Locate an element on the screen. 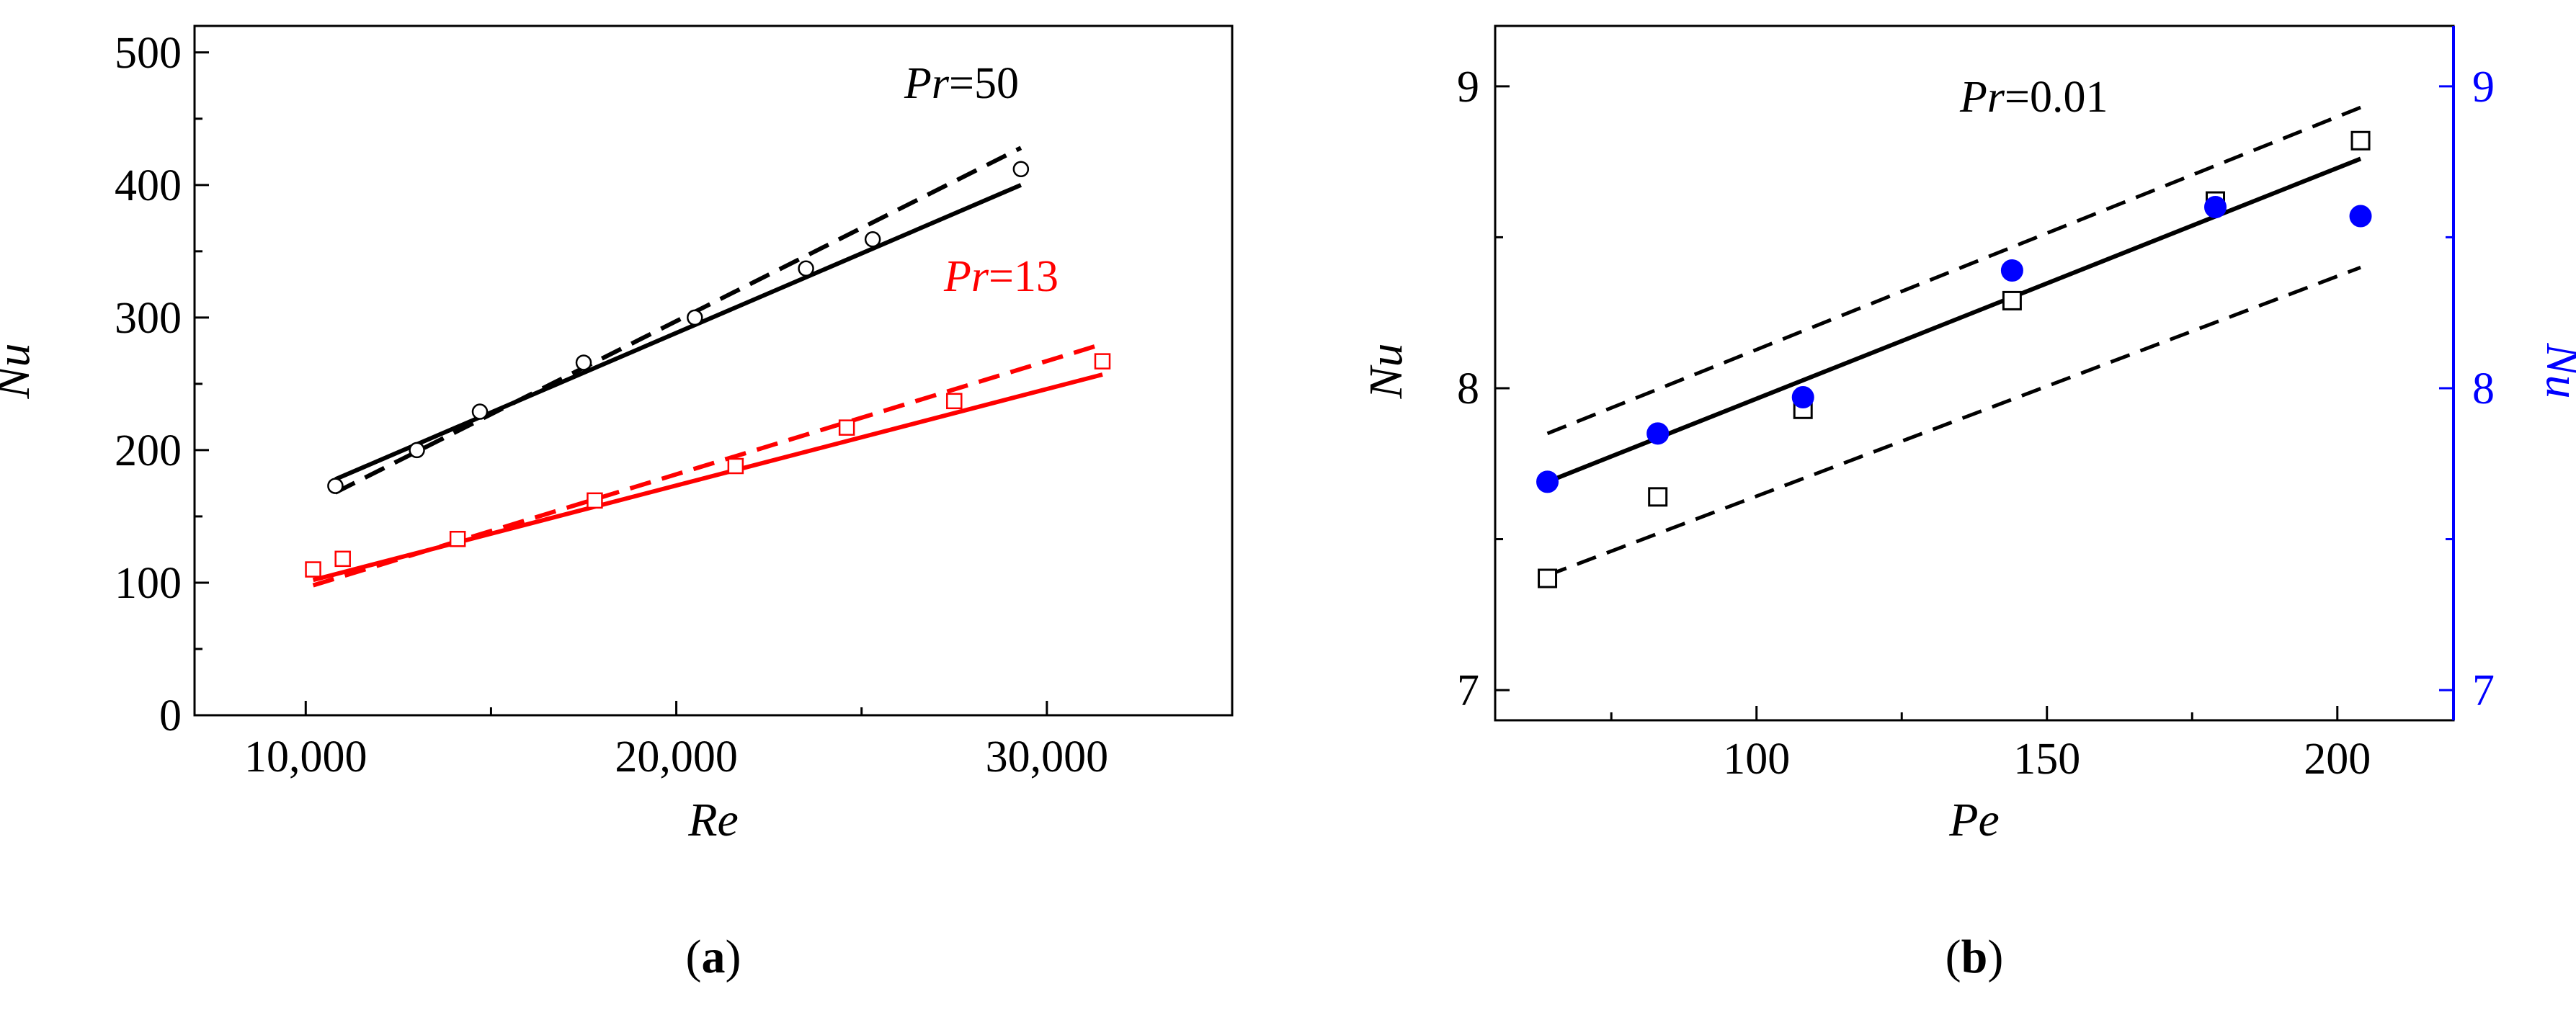 This screenshot has width=2576, height=1012. y-tick-label: 9 is located at coordinates (1468, 88).